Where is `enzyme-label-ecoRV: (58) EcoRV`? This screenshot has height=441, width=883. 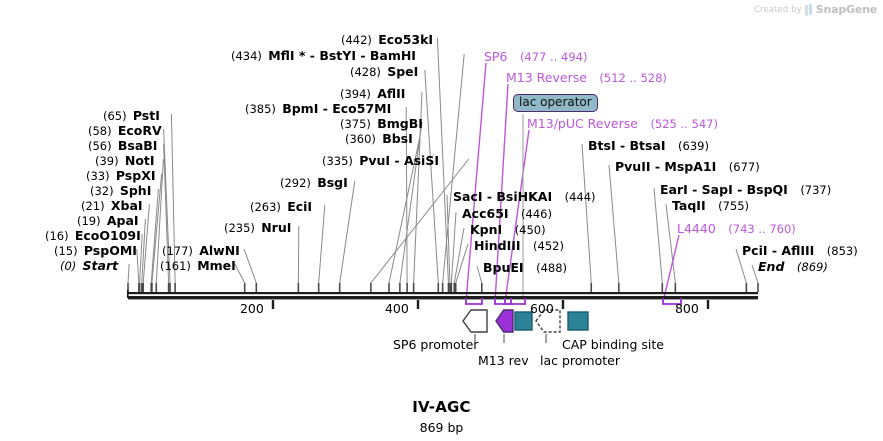 enzyme-label-ecoRV: (58) EcoRV is located at coordinates (125, 130).